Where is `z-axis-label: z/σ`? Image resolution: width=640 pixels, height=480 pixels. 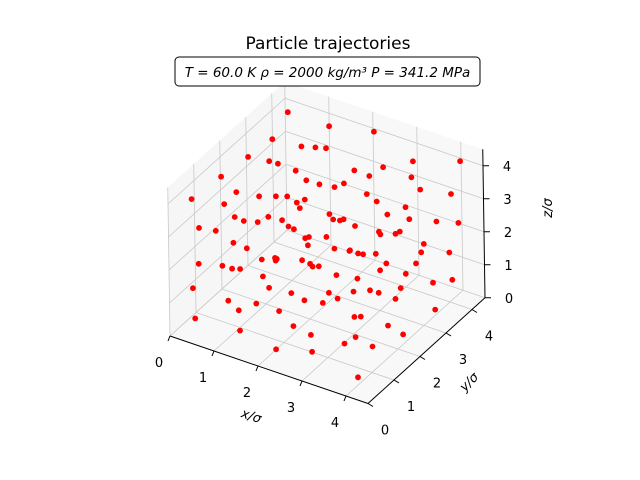
z-axis-label: z/σ is located at coordinates (548, 208).